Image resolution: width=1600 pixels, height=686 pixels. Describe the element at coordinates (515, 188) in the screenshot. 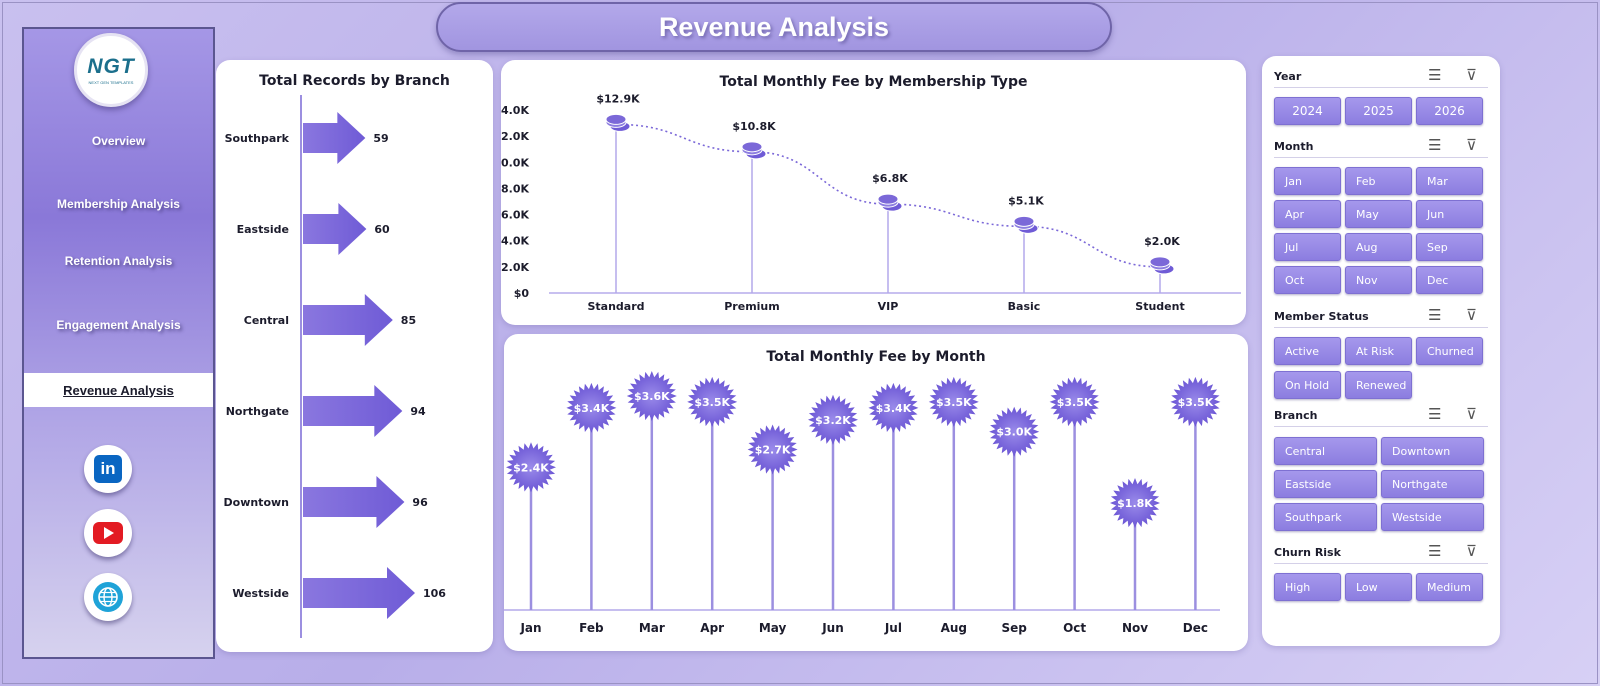

I see `membership-y-tick-label: $8.0K` at that location.